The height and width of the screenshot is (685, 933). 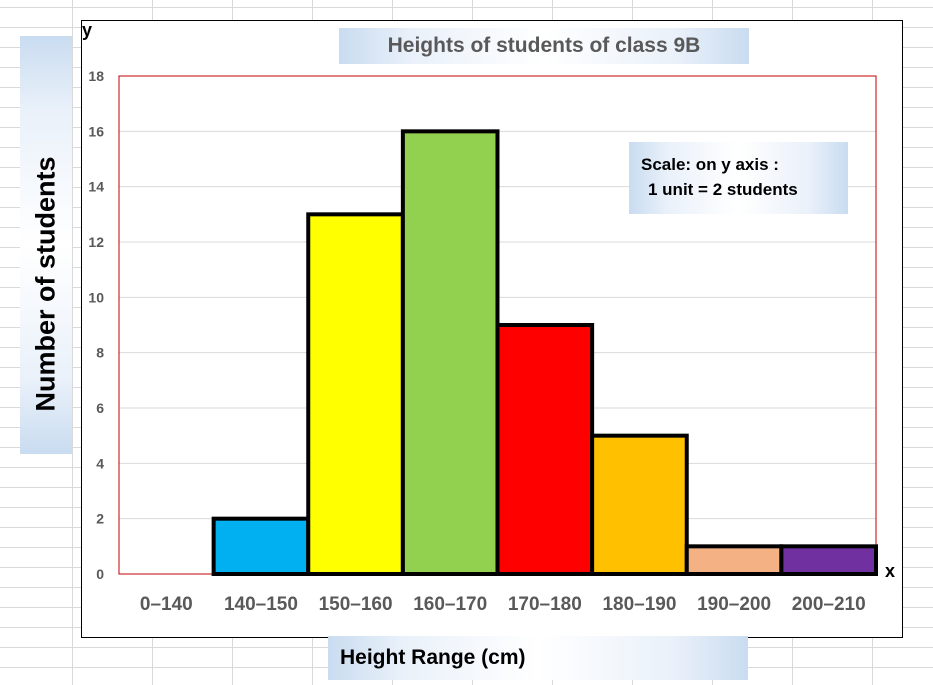 What do you see at coordinates (710, 164) in the screenshot?
I see `scale-annotation-line1: Scale: on y axis :` at bounding box center [710, 164].